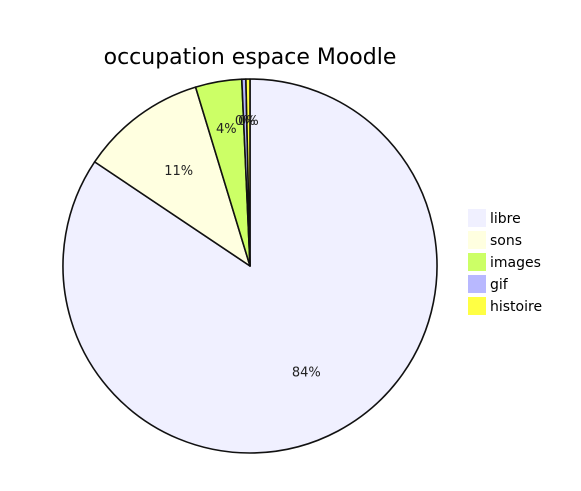  I want to click on legend-swatch-histoire, so click(477, 306).